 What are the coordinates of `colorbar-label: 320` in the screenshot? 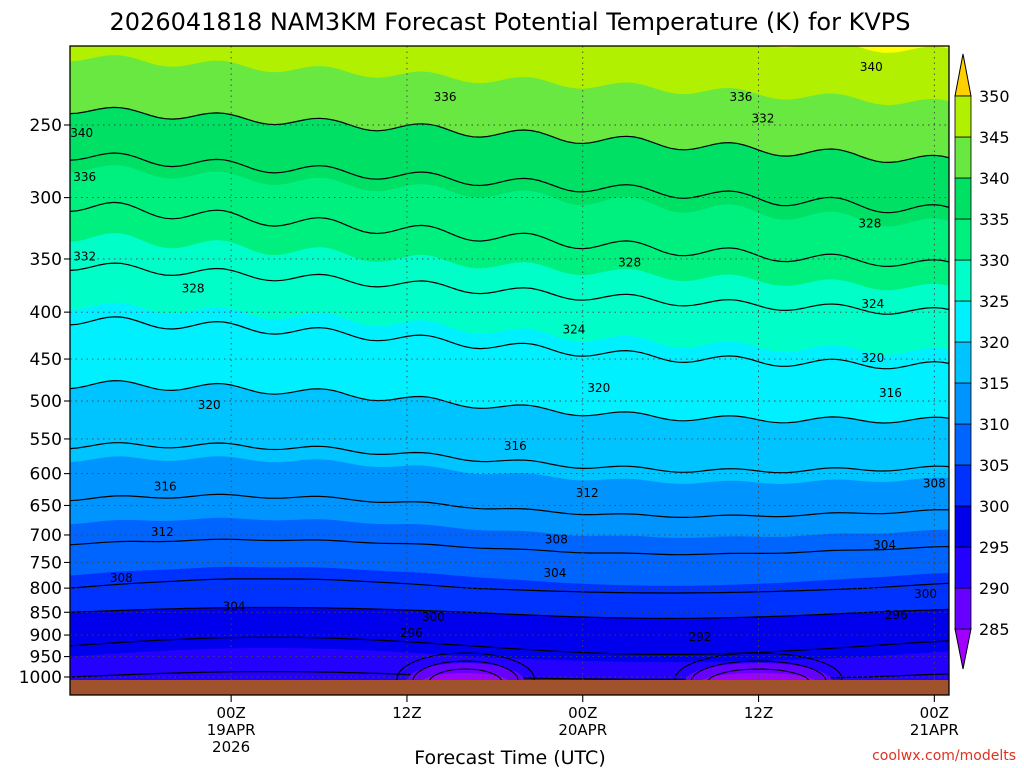 It's located at (994, 342).